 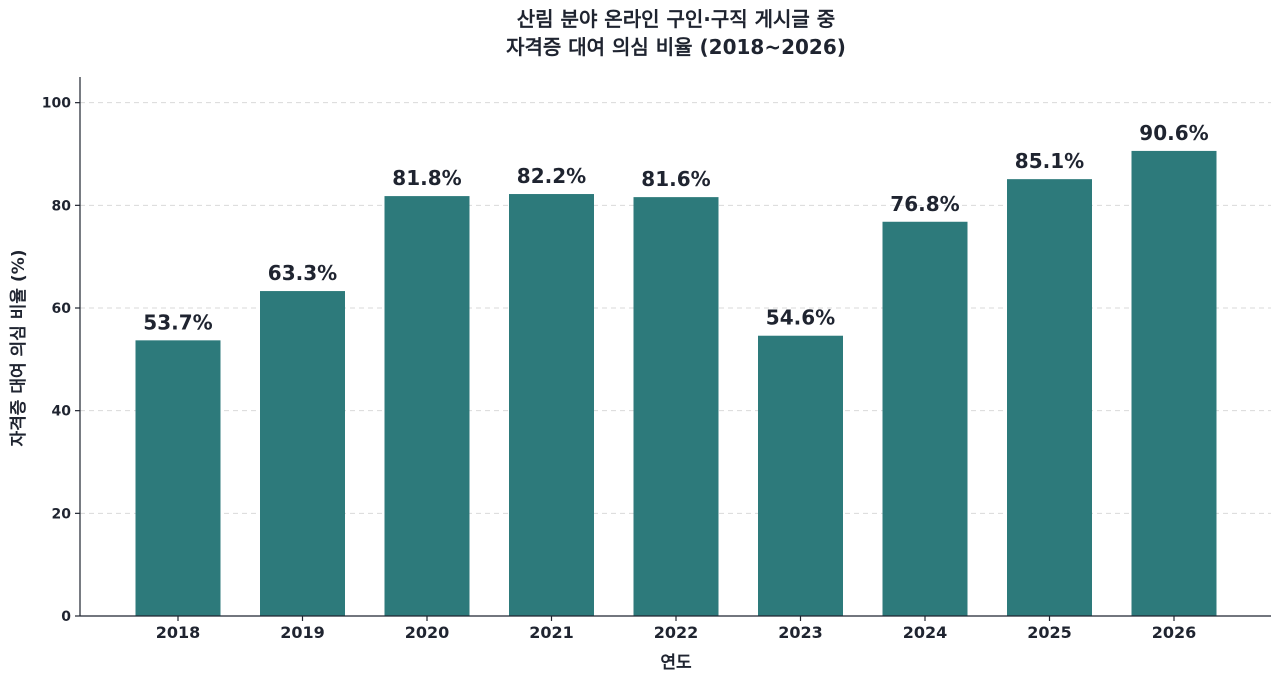 I want to click on bar-2018, so click(x=178, y=478).